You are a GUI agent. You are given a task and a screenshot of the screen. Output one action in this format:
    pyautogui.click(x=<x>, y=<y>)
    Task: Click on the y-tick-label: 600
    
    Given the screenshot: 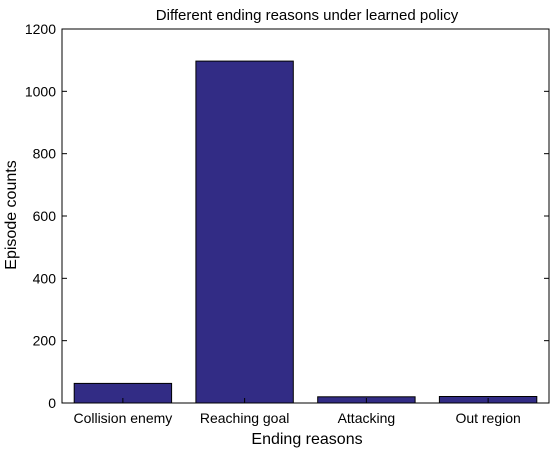 What is the action you would take?
    pyautogui.click(x=45, y=216)
    